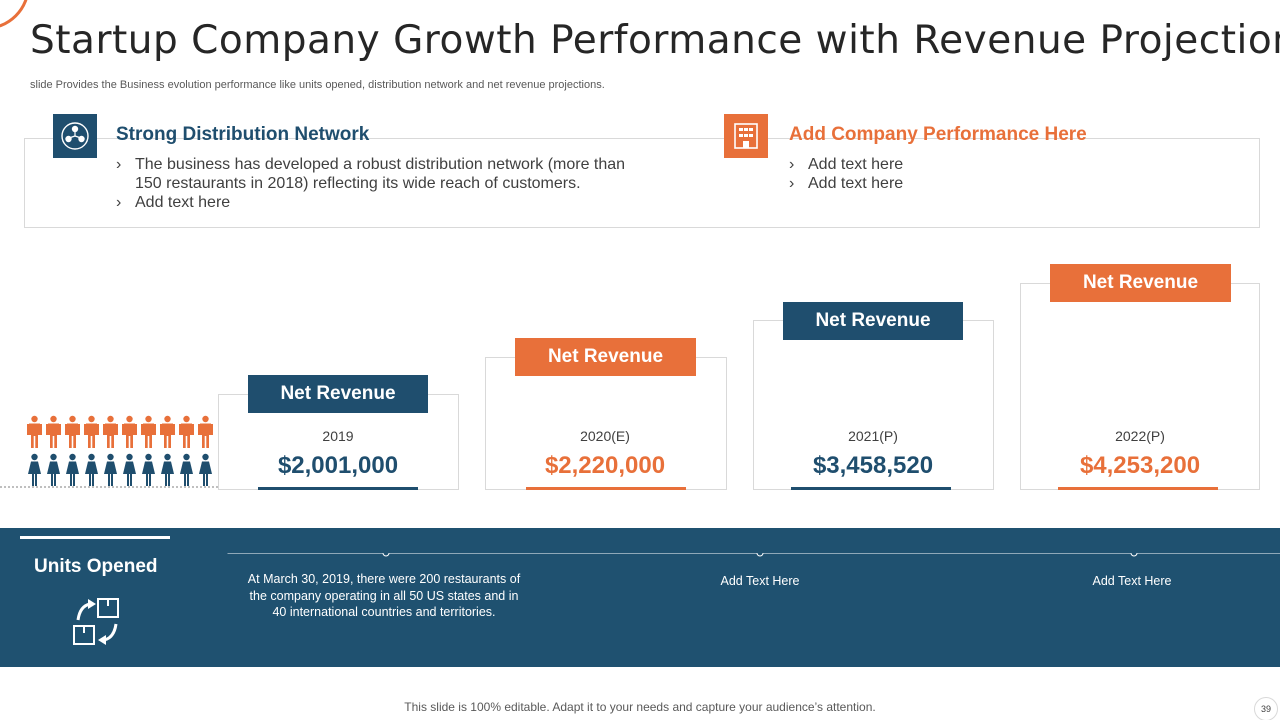 The image size is (1280, 720). I want to click on timeline, so click(753, 555).